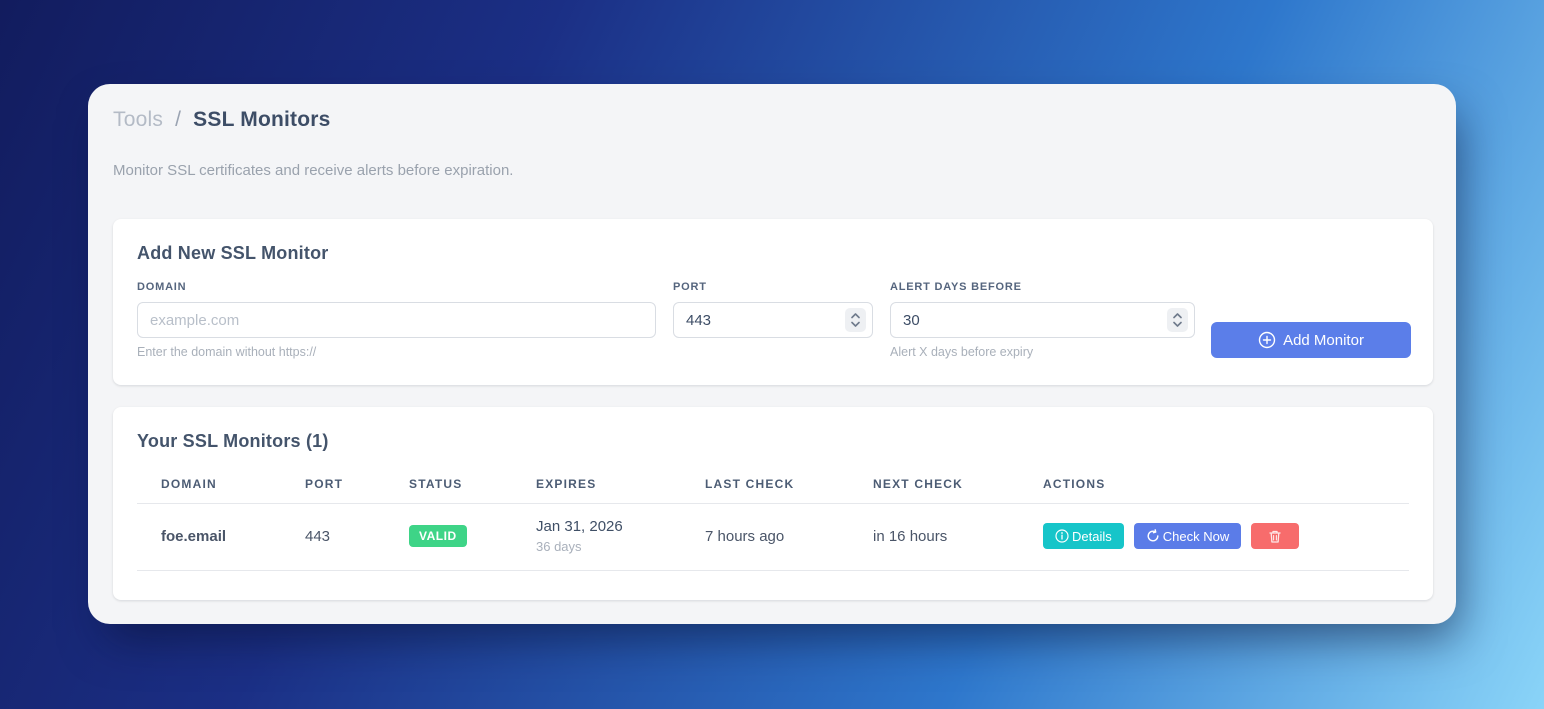  I want to click on col-header-last-check: LAST CHECK, so click(765, 485).